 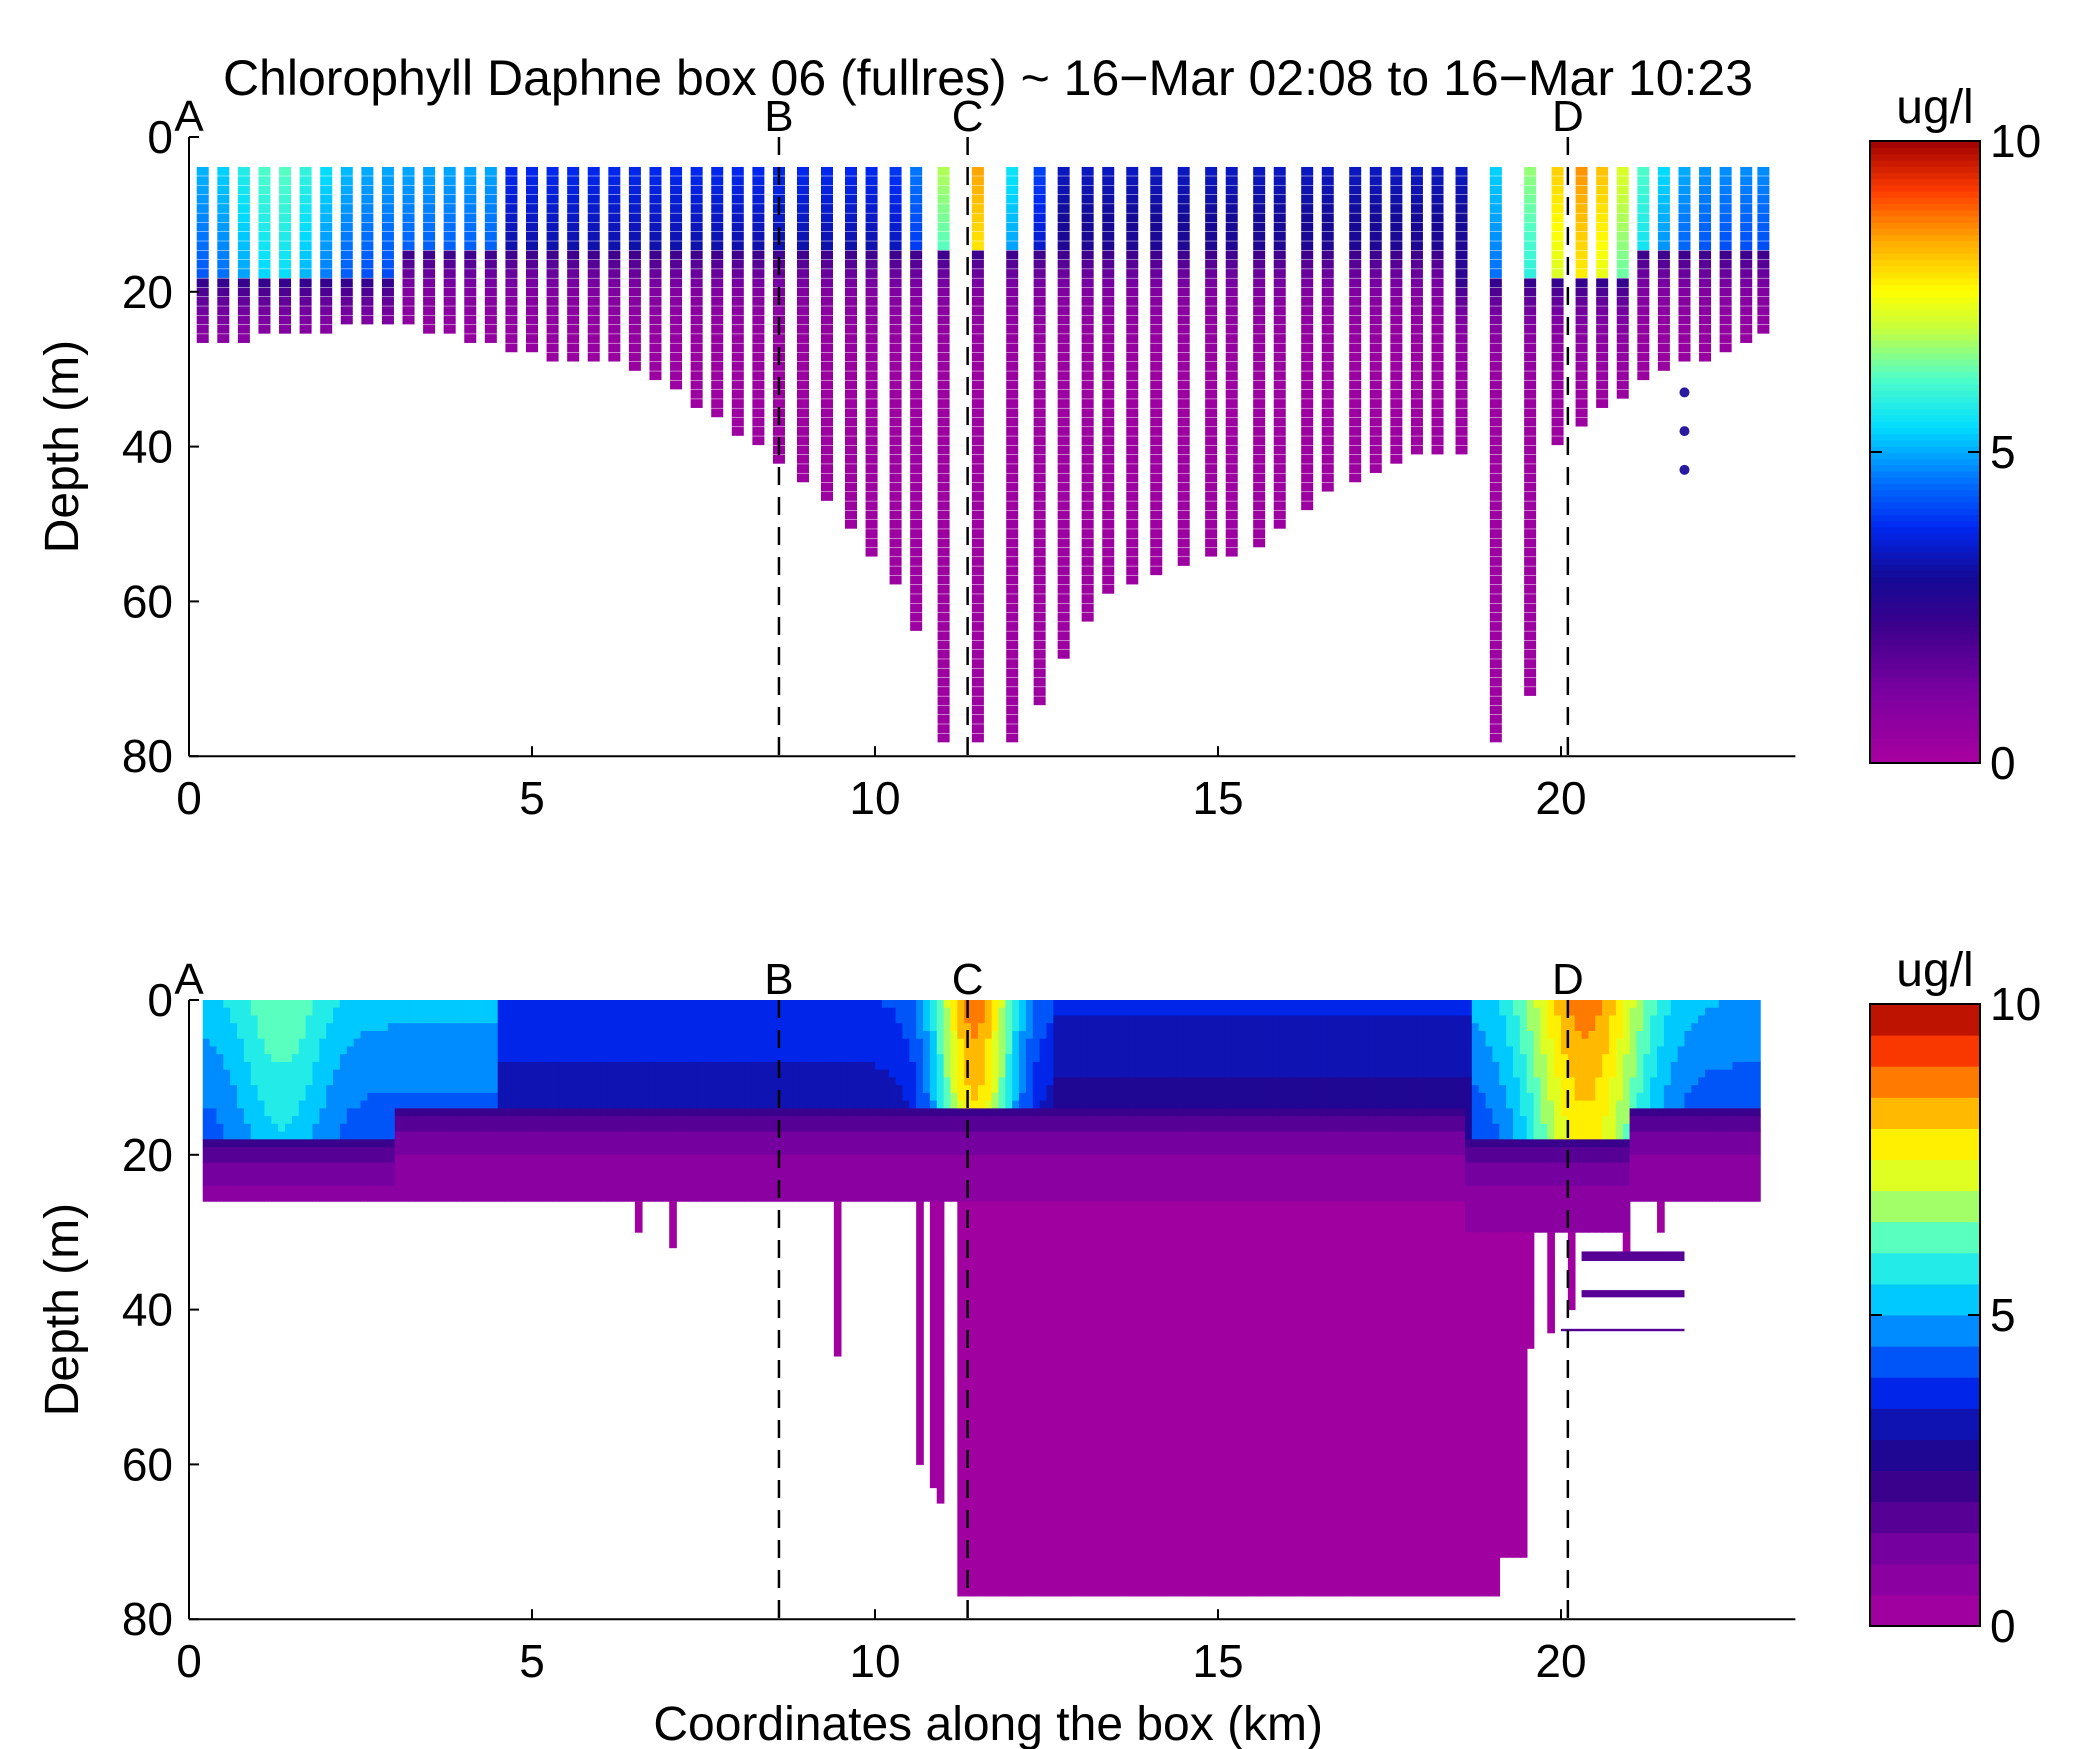 What do you see at coordinates (634, 338) in the screenshot?
I see `profile-21-sample` at bounding box center [634, 338].